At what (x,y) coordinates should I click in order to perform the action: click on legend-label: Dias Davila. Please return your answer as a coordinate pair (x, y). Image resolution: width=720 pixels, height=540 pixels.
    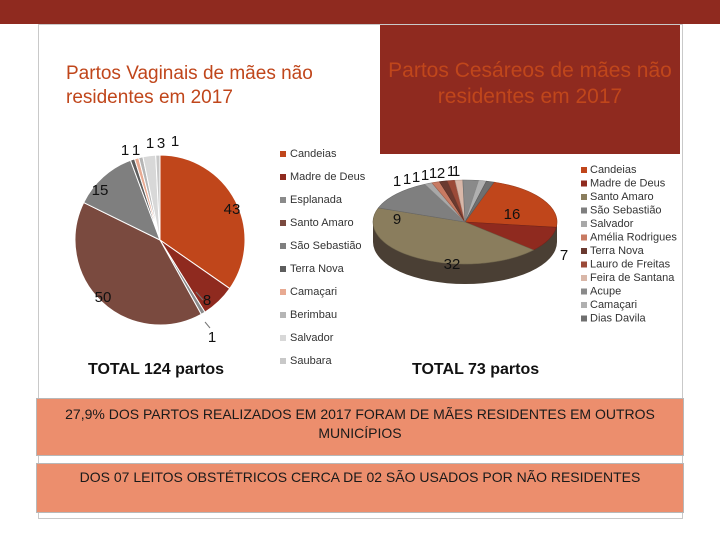
    Looking at the image, I should click on (618, 319).